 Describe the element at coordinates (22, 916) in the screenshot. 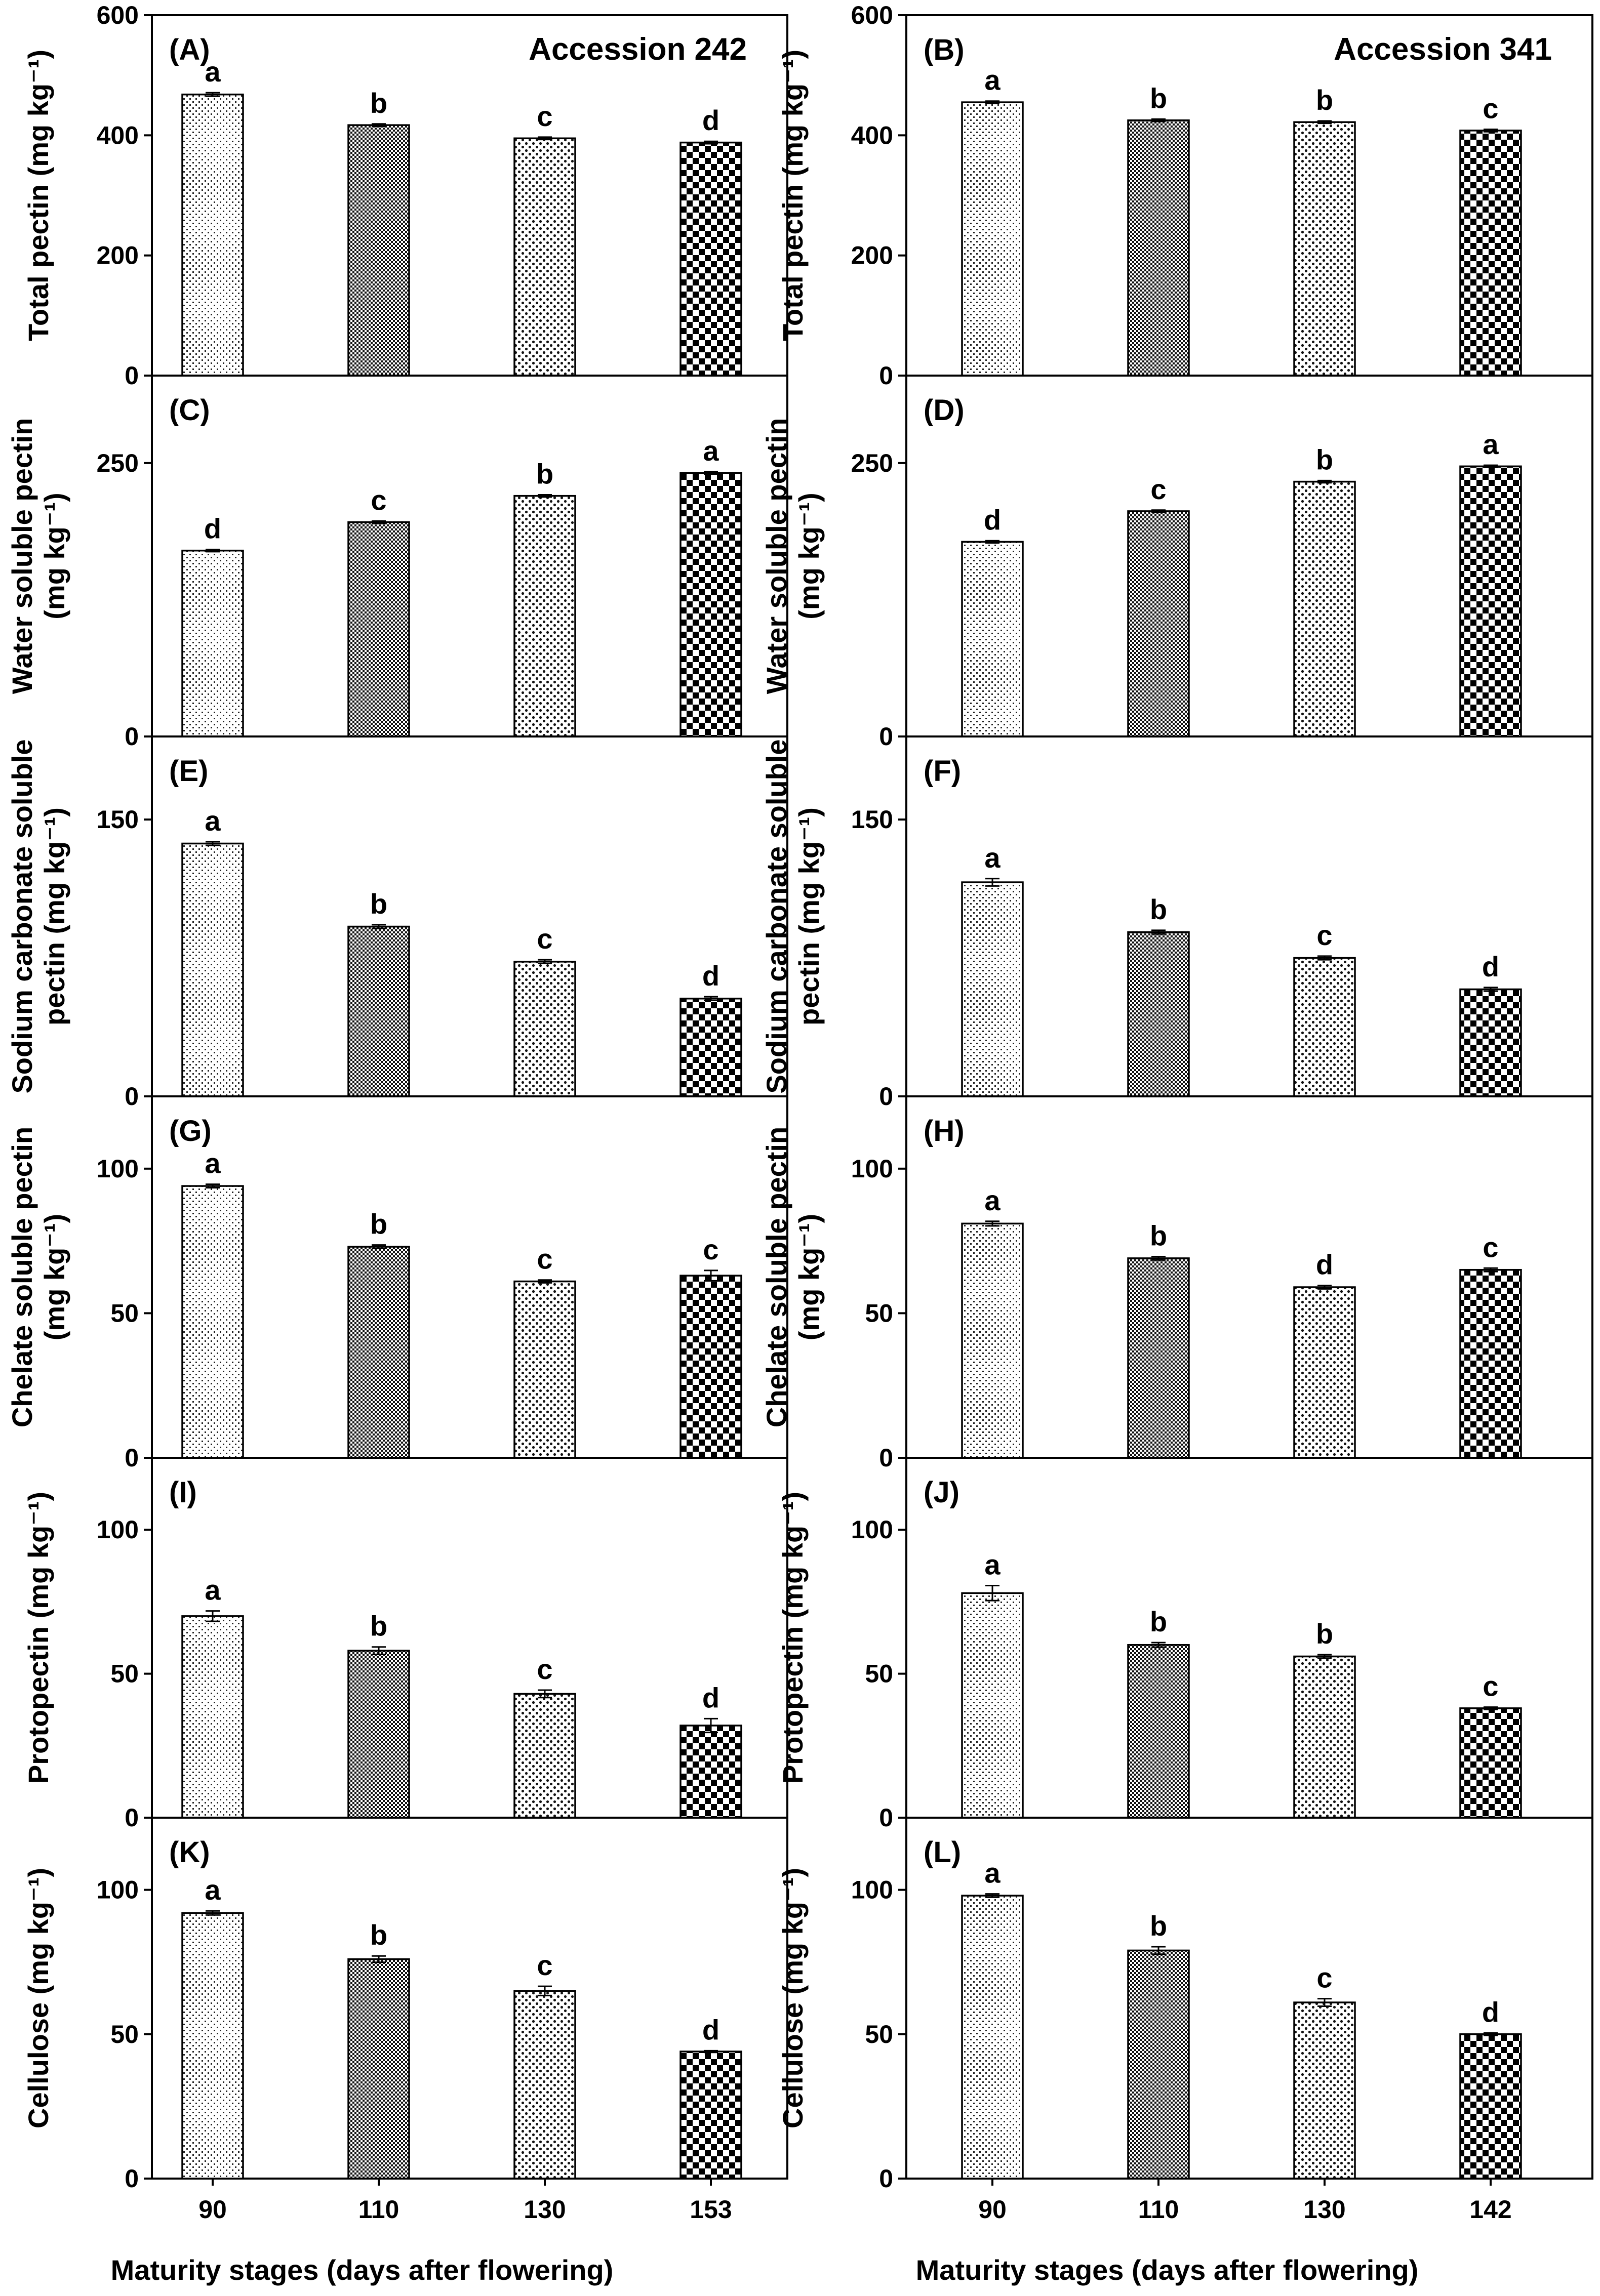

I see `y-axis-label: Sodium carbonate soluble` at that location.